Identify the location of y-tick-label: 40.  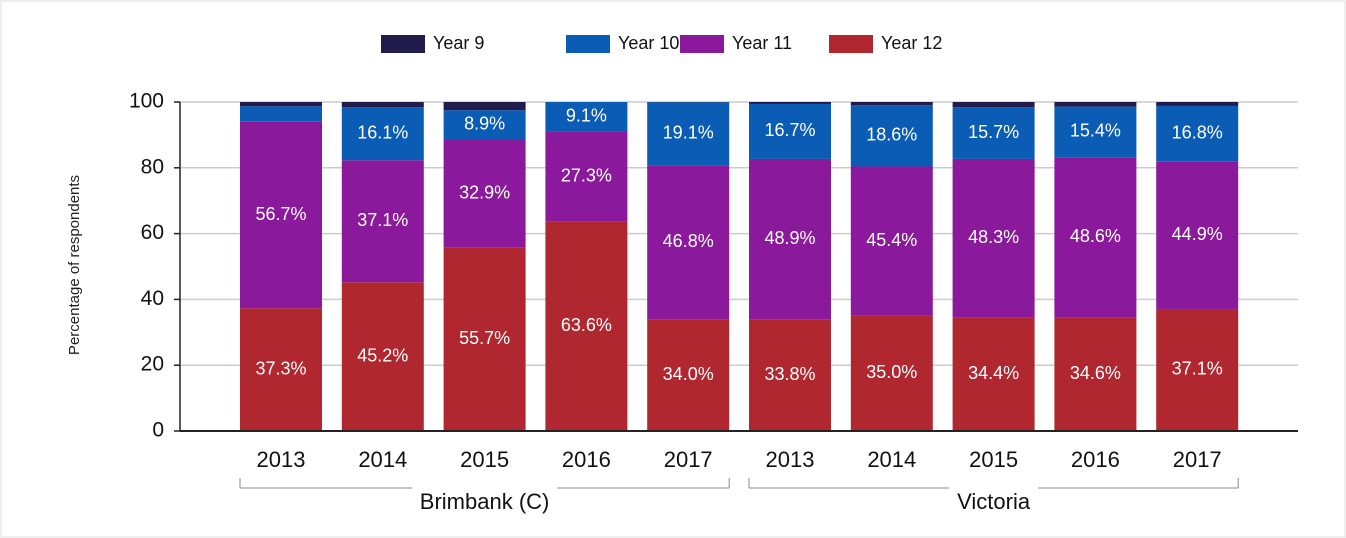
(152, 298).